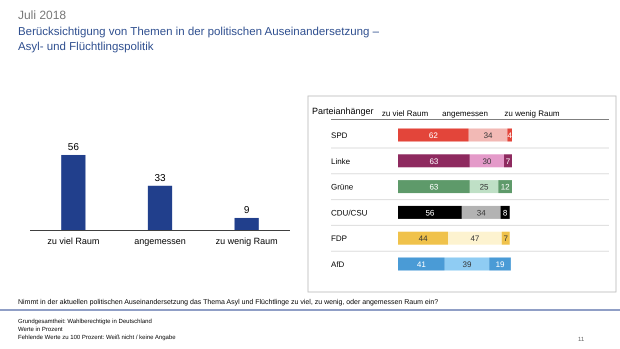 The height and width of the screenshot is (349, 620). I want to click on y-tick-label: Grüne, so click(342, 187).